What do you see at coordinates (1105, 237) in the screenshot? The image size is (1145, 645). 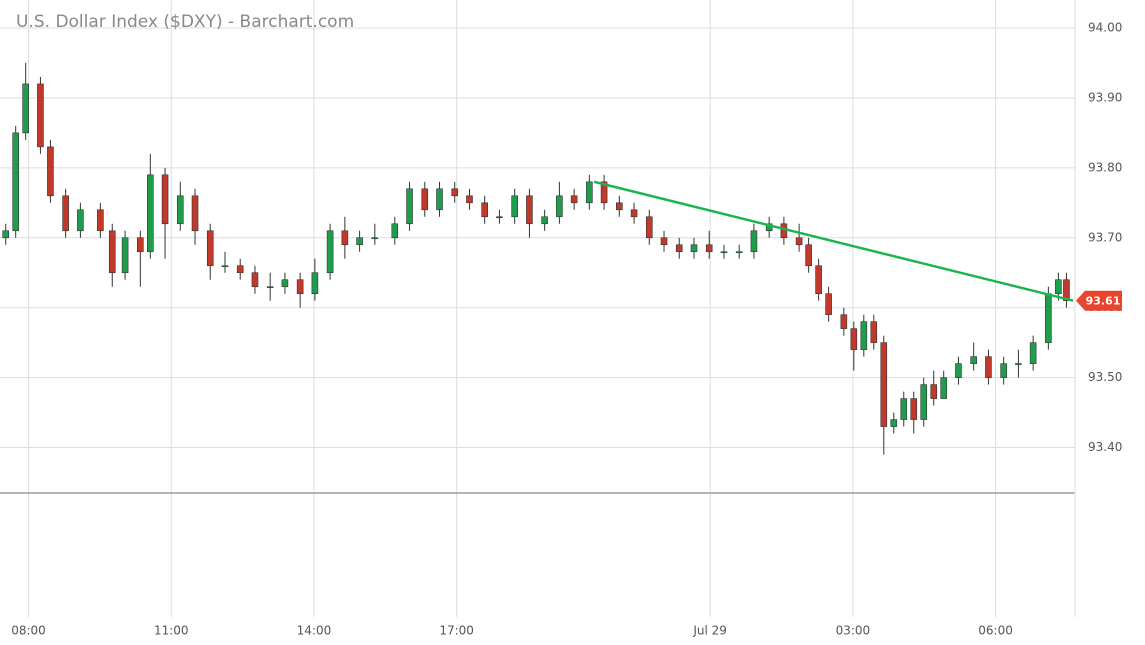 I see `y-tick-label: 93.70` at bounding box center [1105, 237].